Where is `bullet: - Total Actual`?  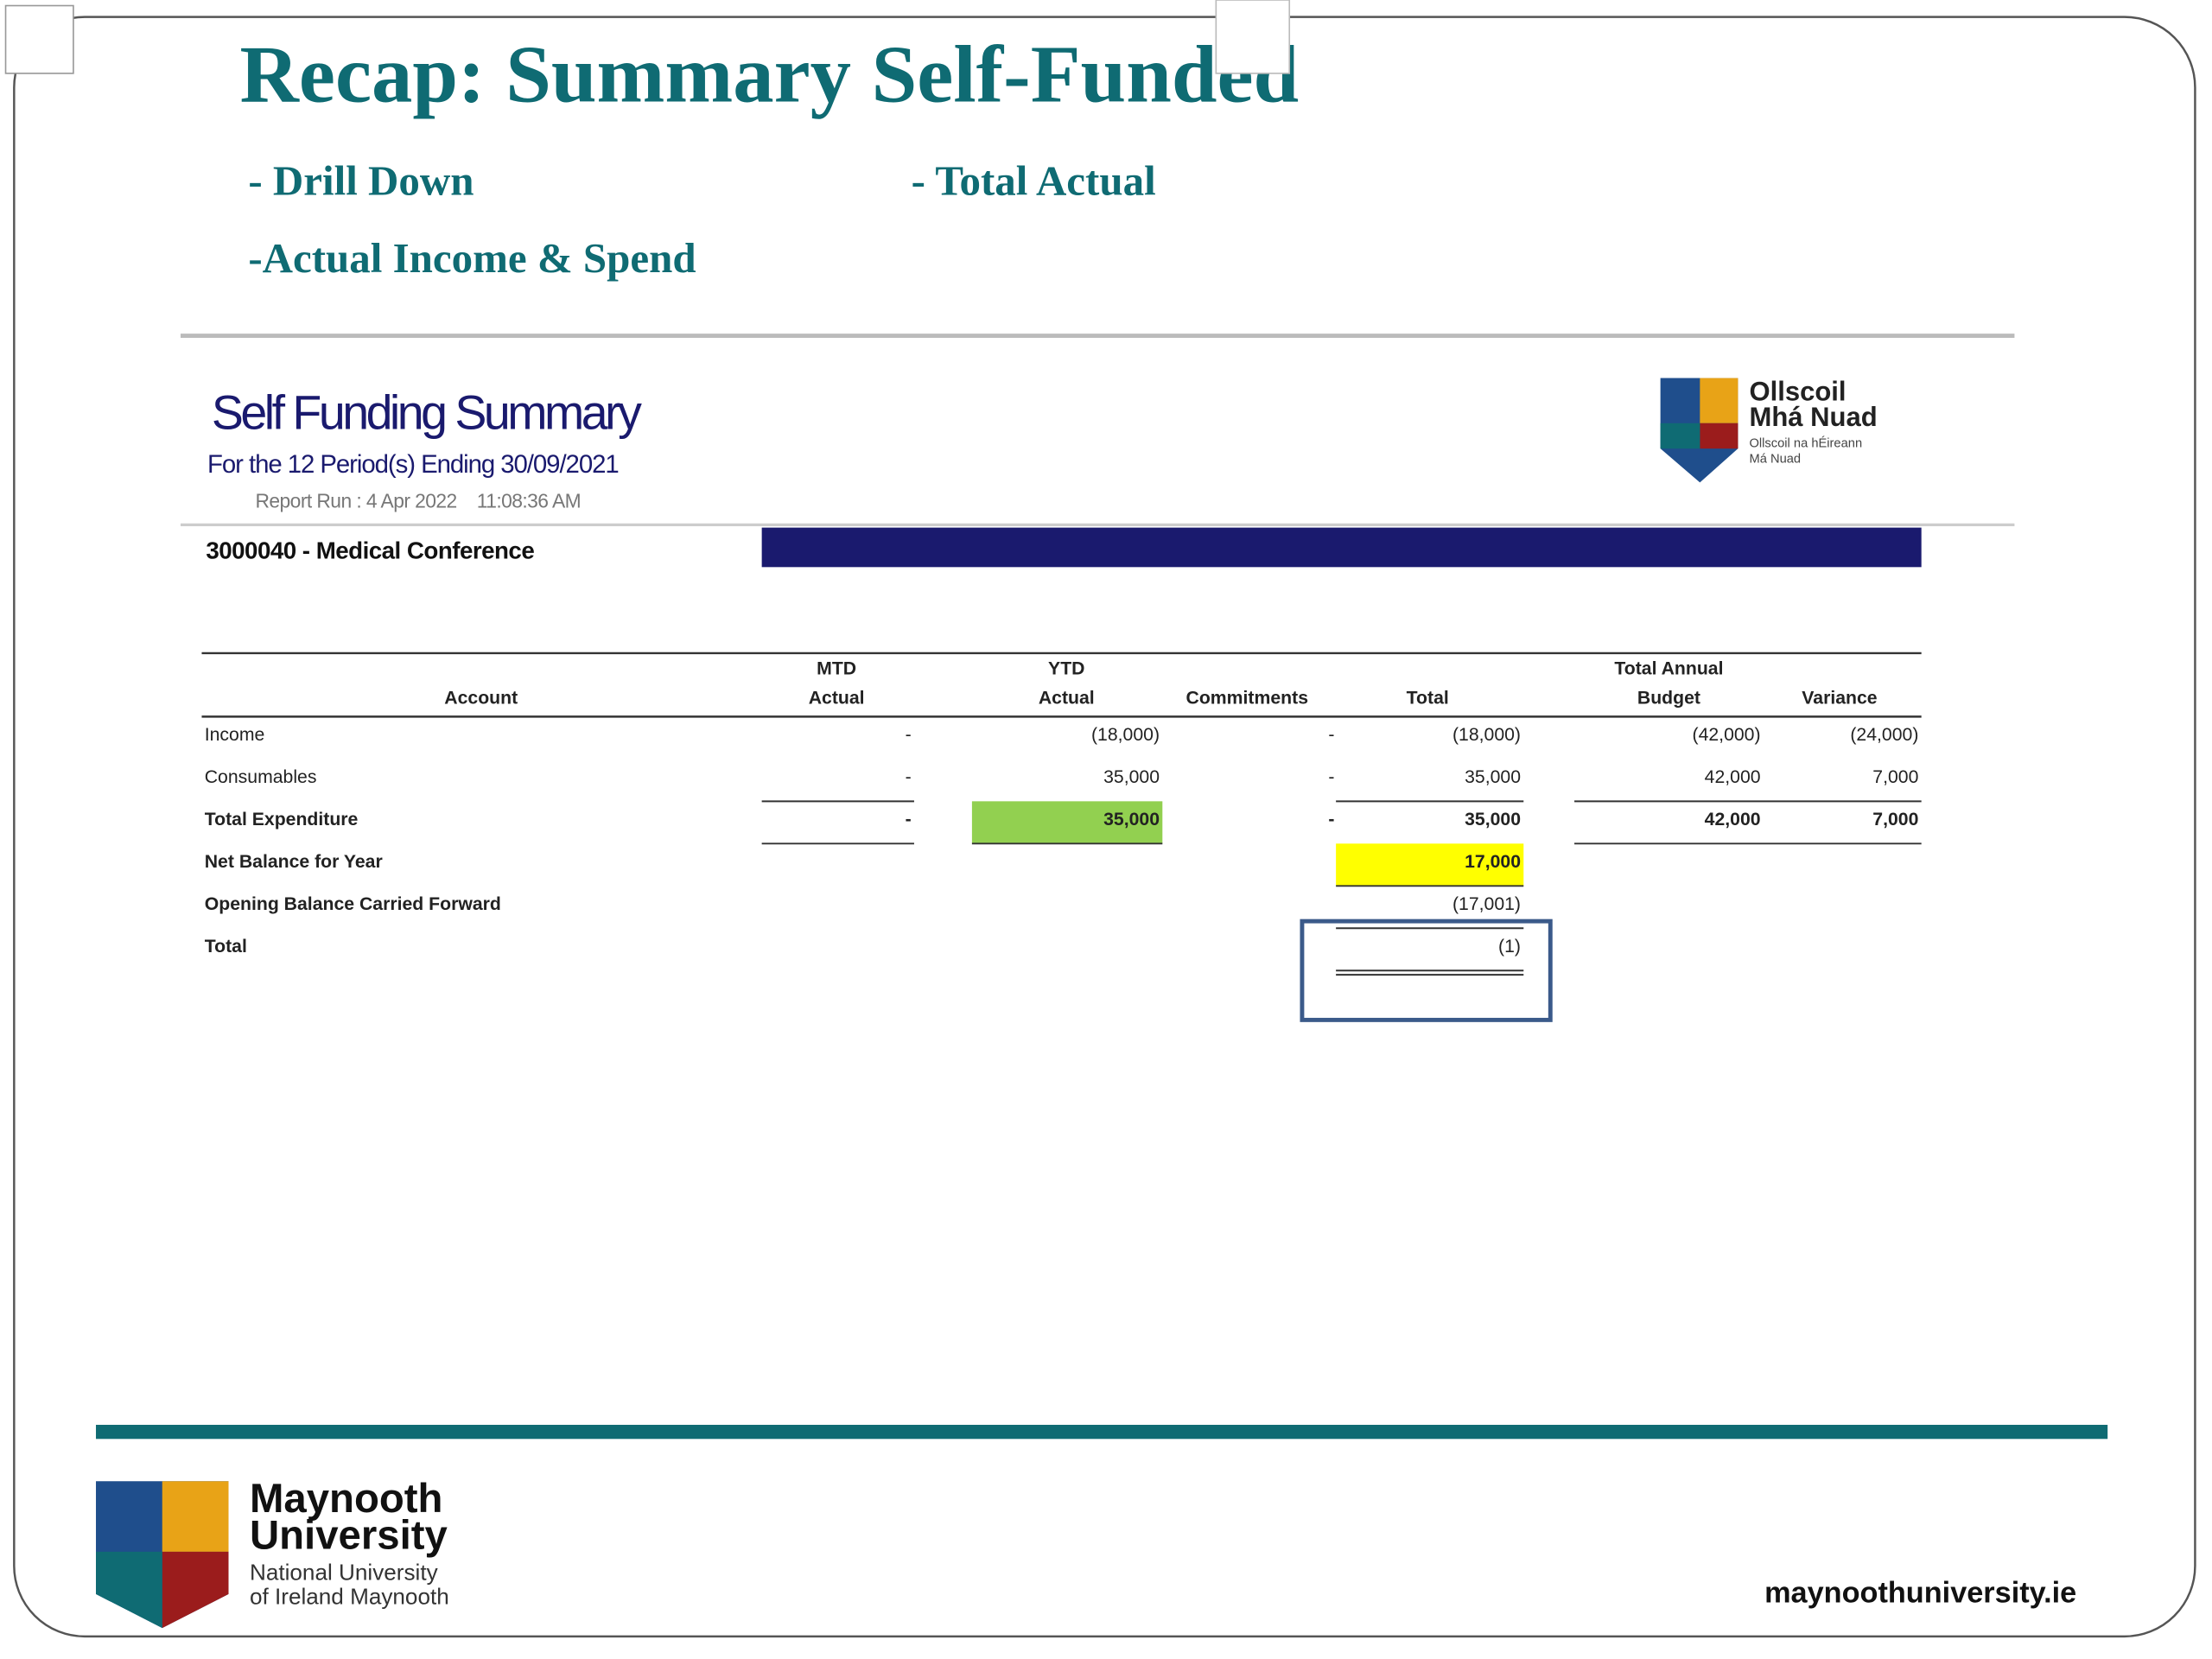
bullet: - Total Actual is located at coordinates (1034, 180).